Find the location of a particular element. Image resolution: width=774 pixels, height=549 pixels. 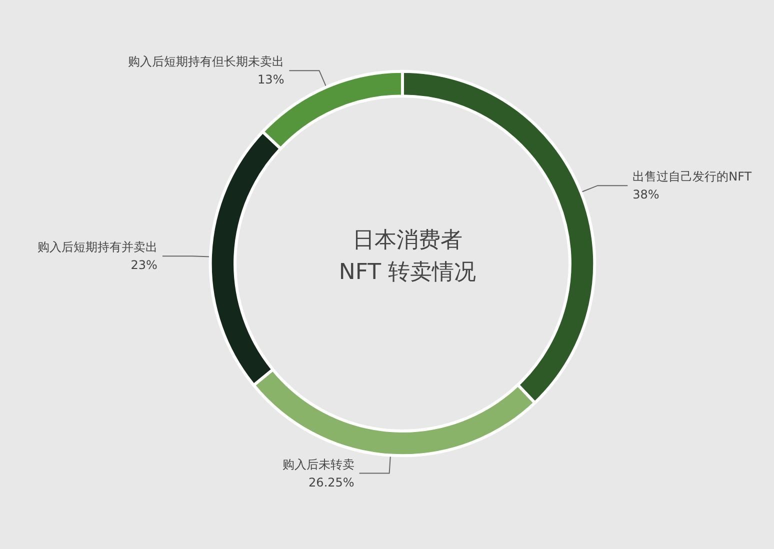

slice-label: 购入后短期持有并卖出 is located at coordinates (97, 247).